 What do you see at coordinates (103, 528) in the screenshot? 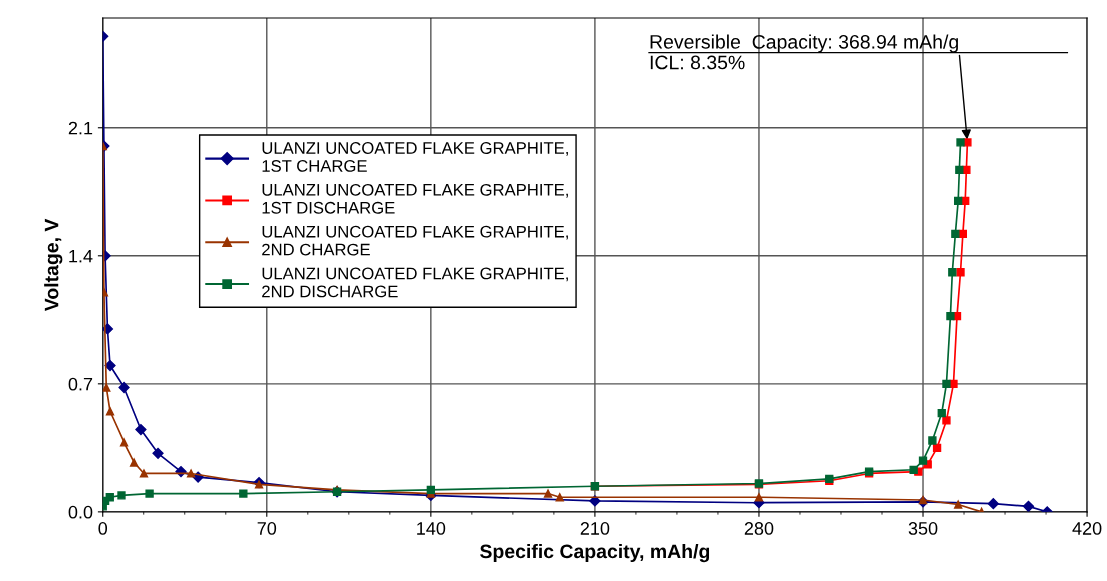
I see `x-tick-label: 0` at bounding box center [103, 528].